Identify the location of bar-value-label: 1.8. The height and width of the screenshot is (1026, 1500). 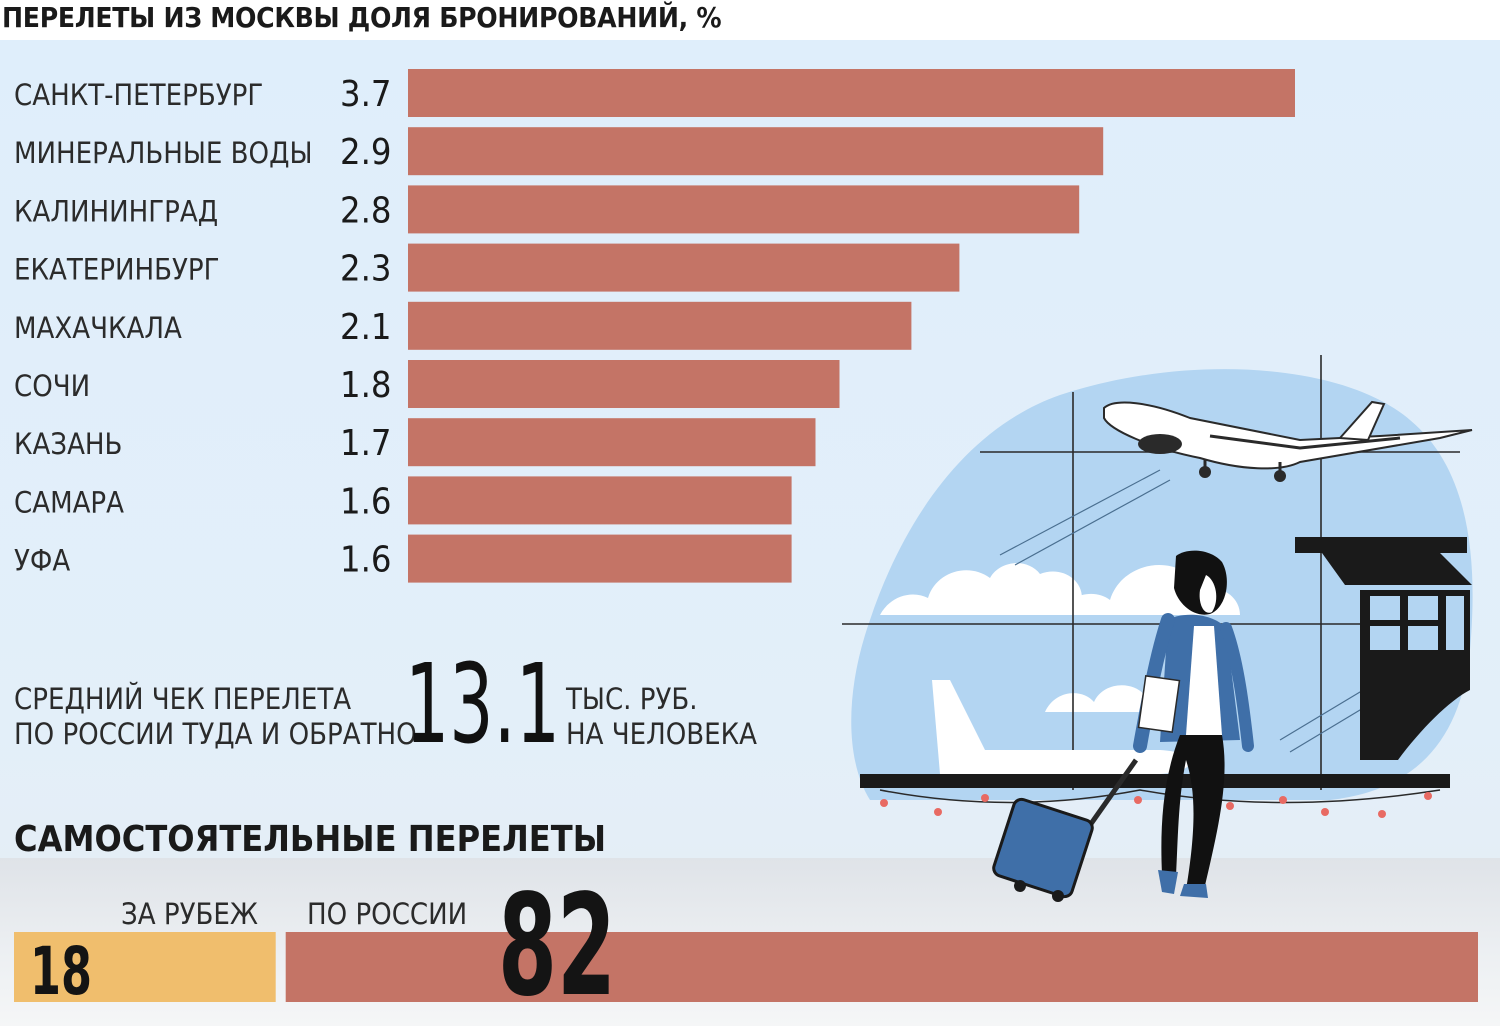
(366, 385).